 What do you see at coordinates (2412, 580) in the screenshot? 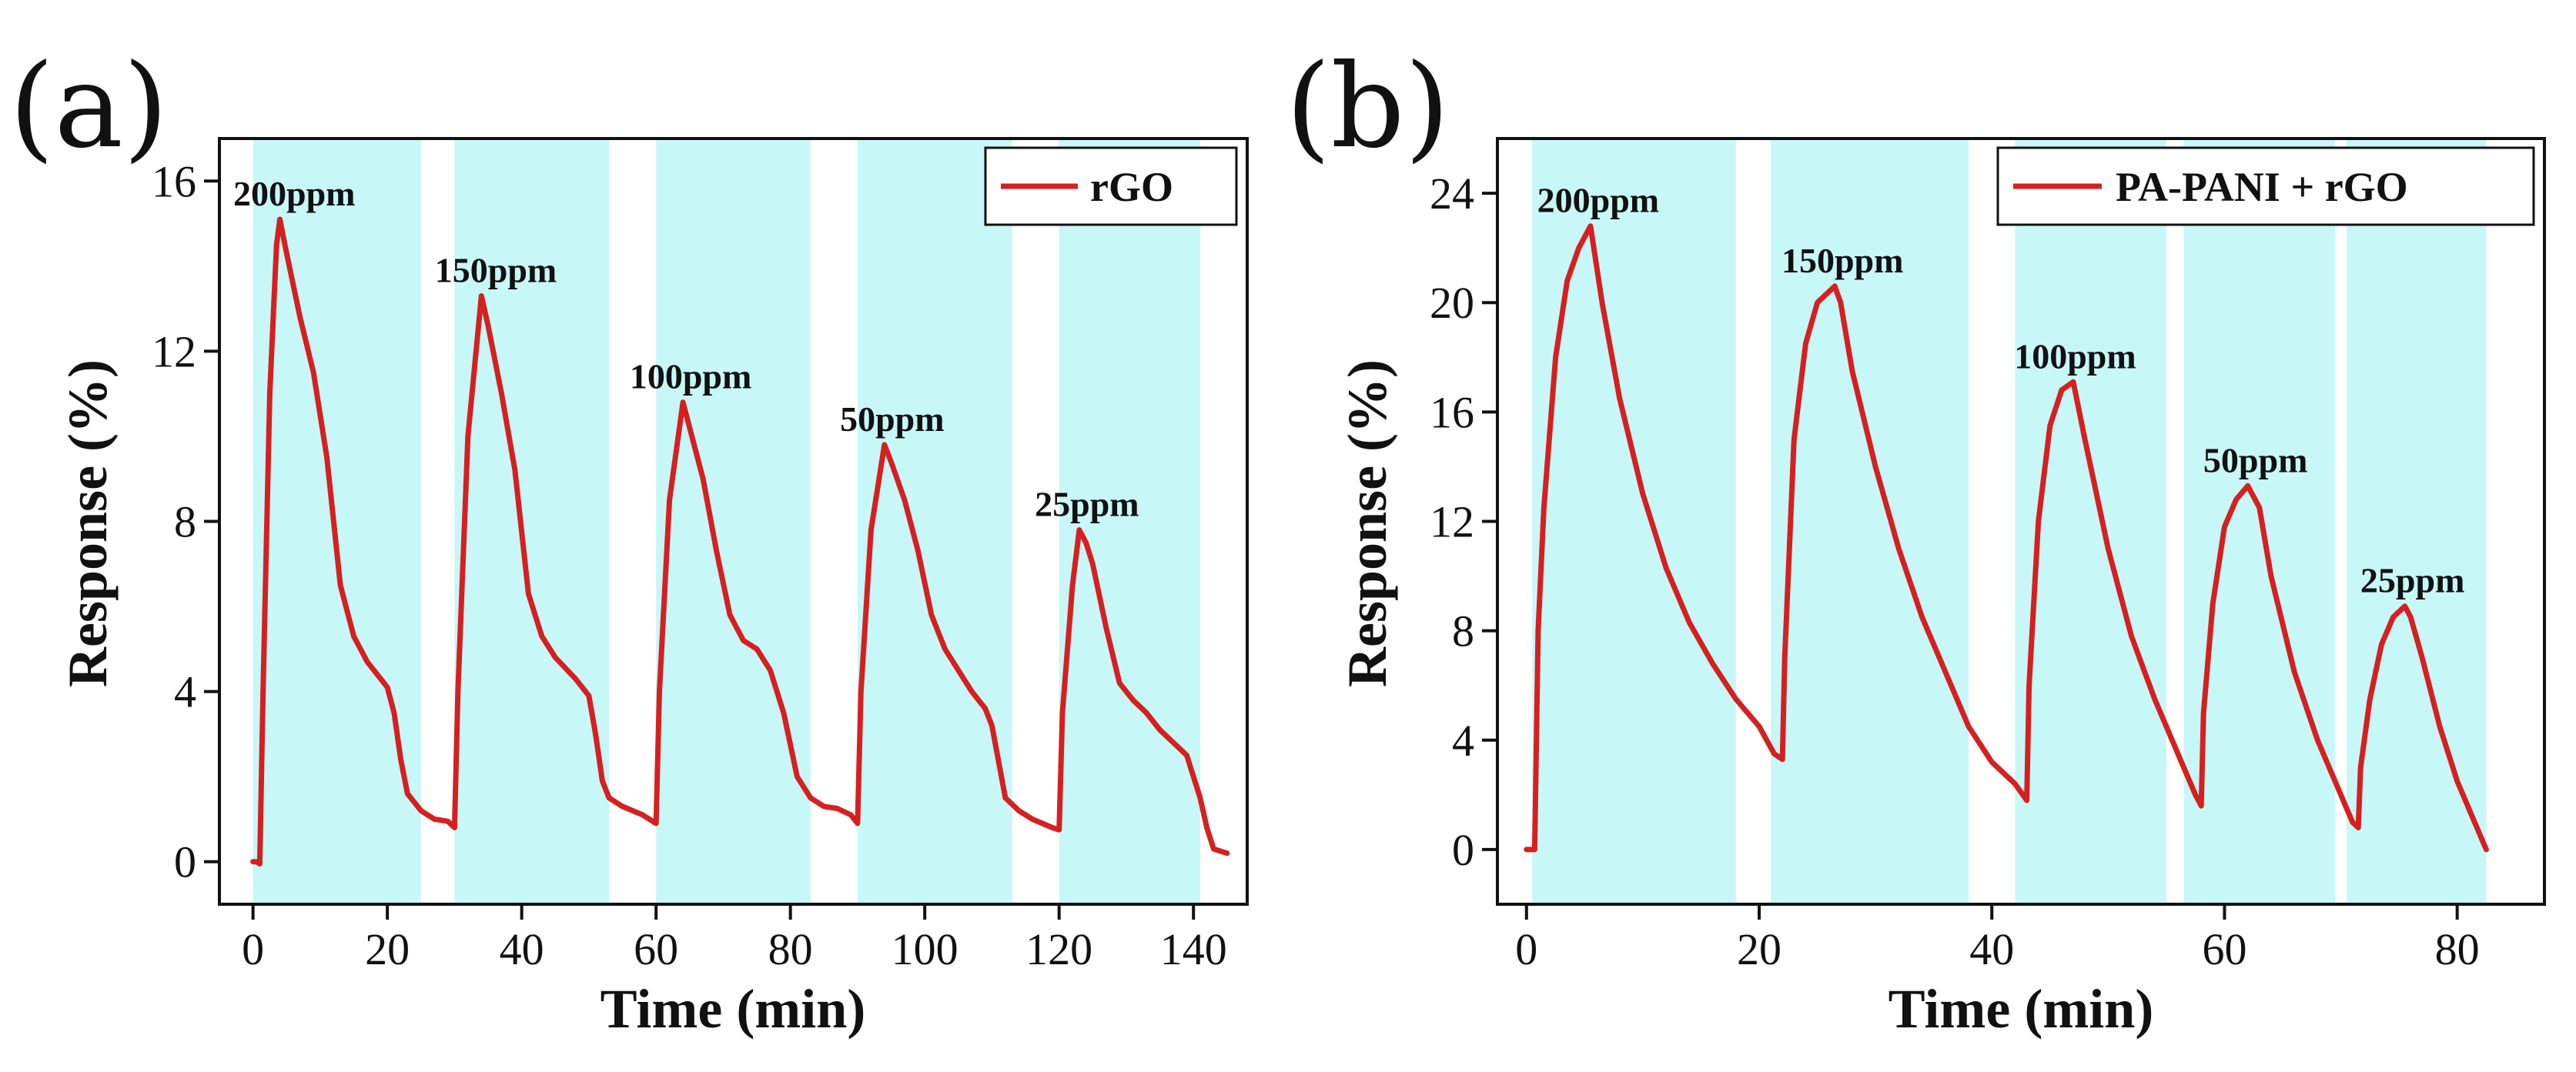
I see `panel-b-peak-label-5: 25ppm` at bounding box center [2412, 580].